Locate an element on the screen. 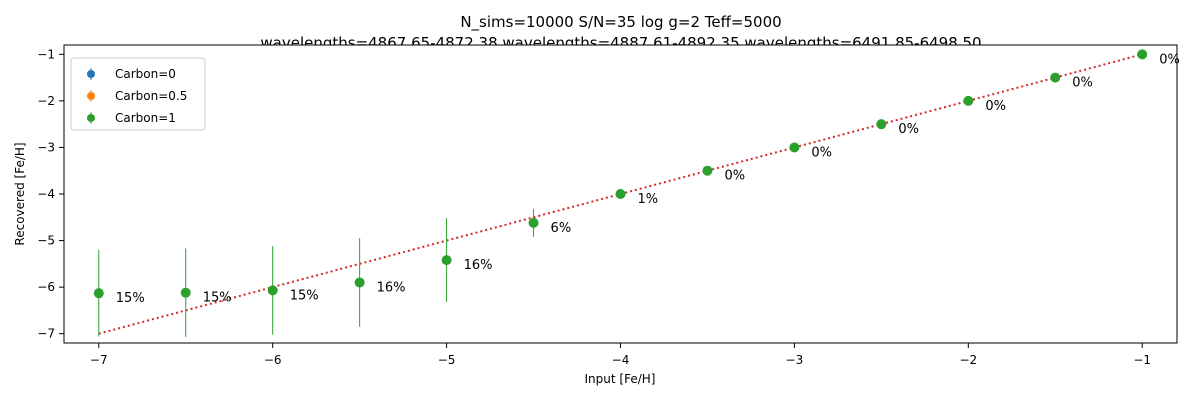 Image resolution: width=1200 pixels, height=400 pixels. y-tick-label: −6 is located at coordinates (46, 287).